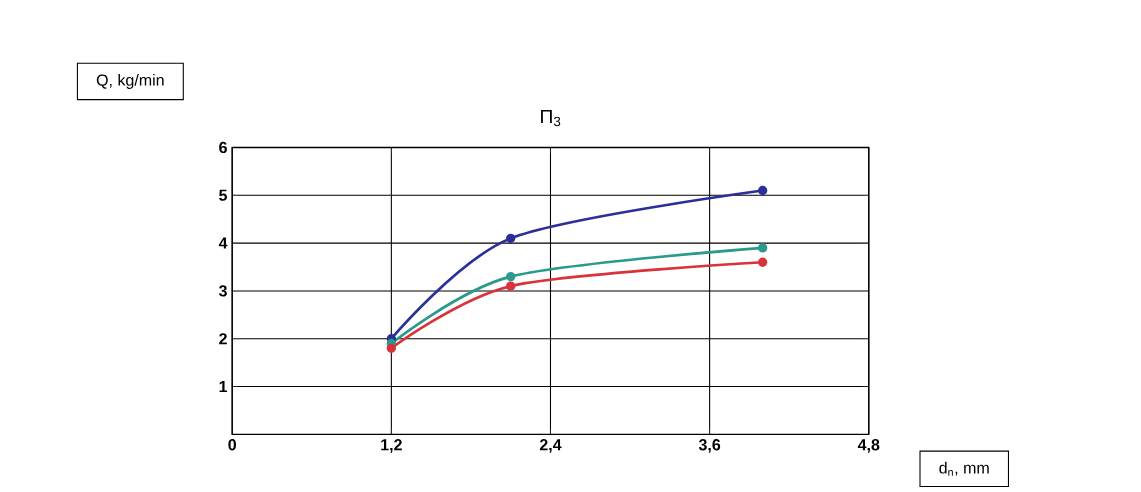 Image resolution: width=1141 pixels, height=492 pixels. I want to click on y-tick-label: 4, so click(223, 243).